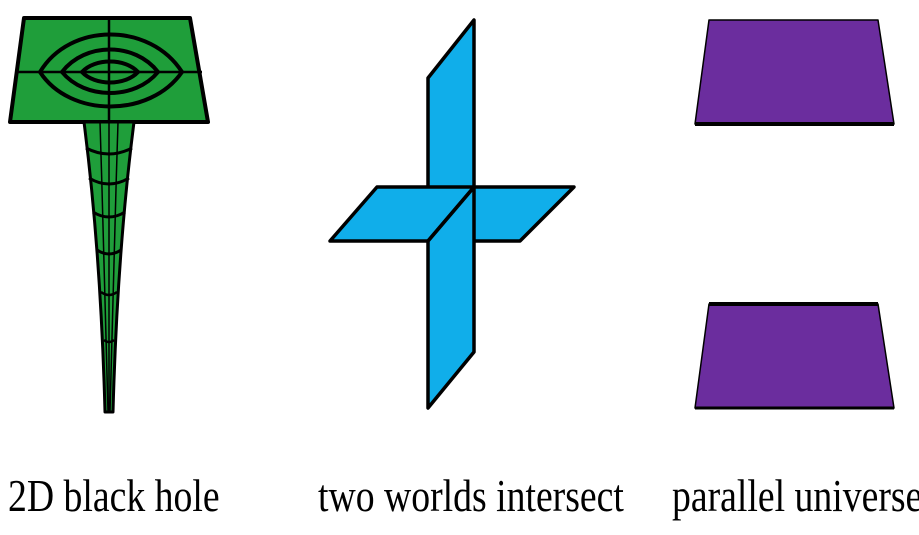 This screenshot has width=919, height=535. I want to click on upper-universe, so click(794, 72).